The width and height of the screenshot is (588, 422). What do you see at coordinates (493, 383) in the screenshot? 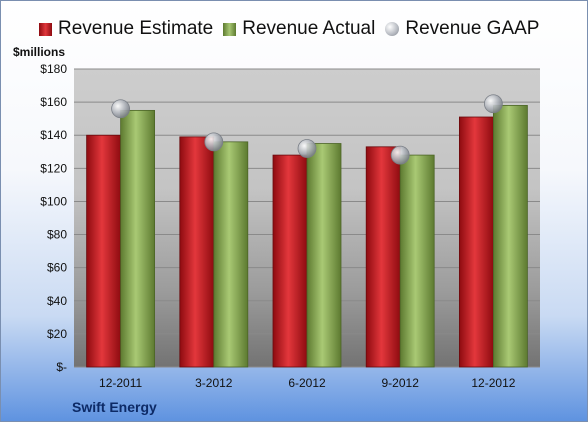
I see `x-tick-label: 12-2012` at bounding box center [493, 383].